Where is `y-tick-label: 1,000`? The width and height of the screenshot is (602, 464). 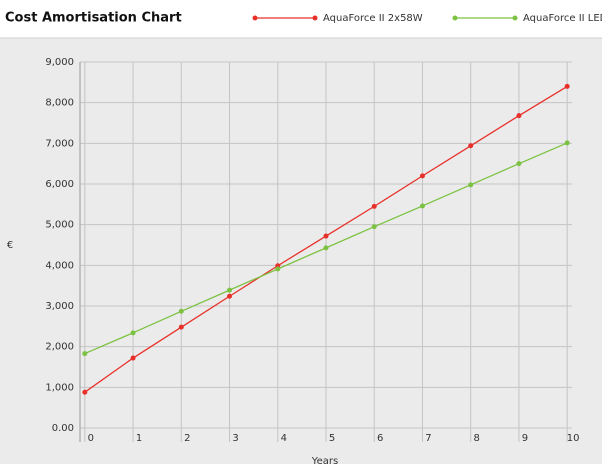 y-tick-label: 1,000 is located at coordinates (59, 387).